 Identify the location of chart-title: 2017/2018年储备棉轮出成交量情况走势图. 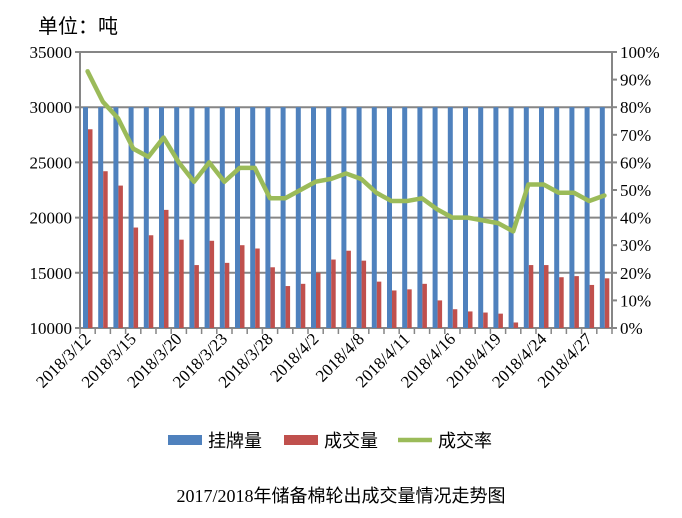
(341, 496).